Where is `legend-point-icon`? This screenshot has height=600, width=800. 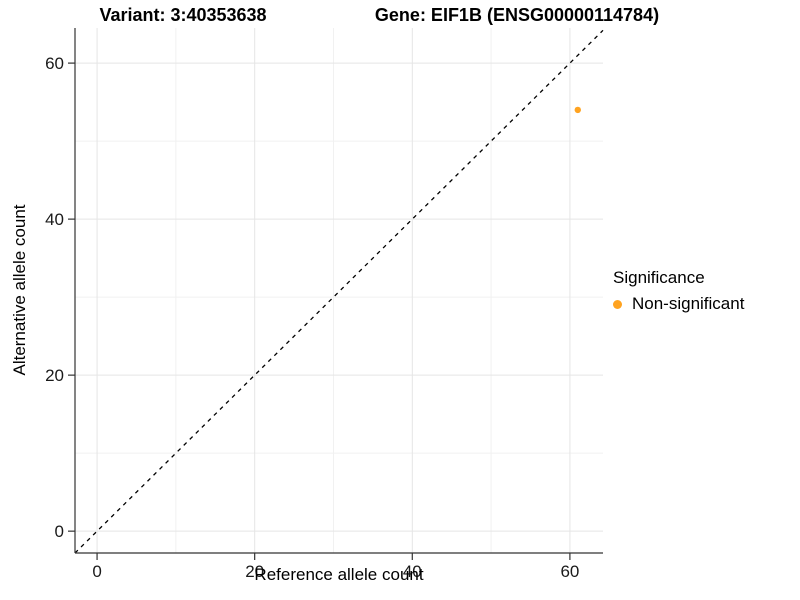 legend-point-icon is located at coordinates (617, 304).